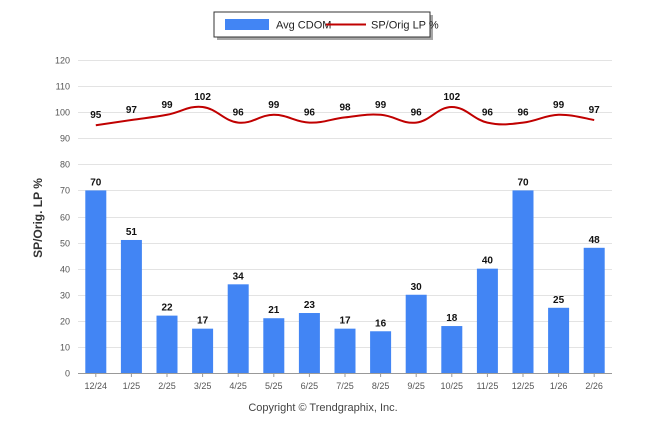  Describe the element at coordinates (65, 270) in the screenshot. I see `y-tick-label: 40` at that location.